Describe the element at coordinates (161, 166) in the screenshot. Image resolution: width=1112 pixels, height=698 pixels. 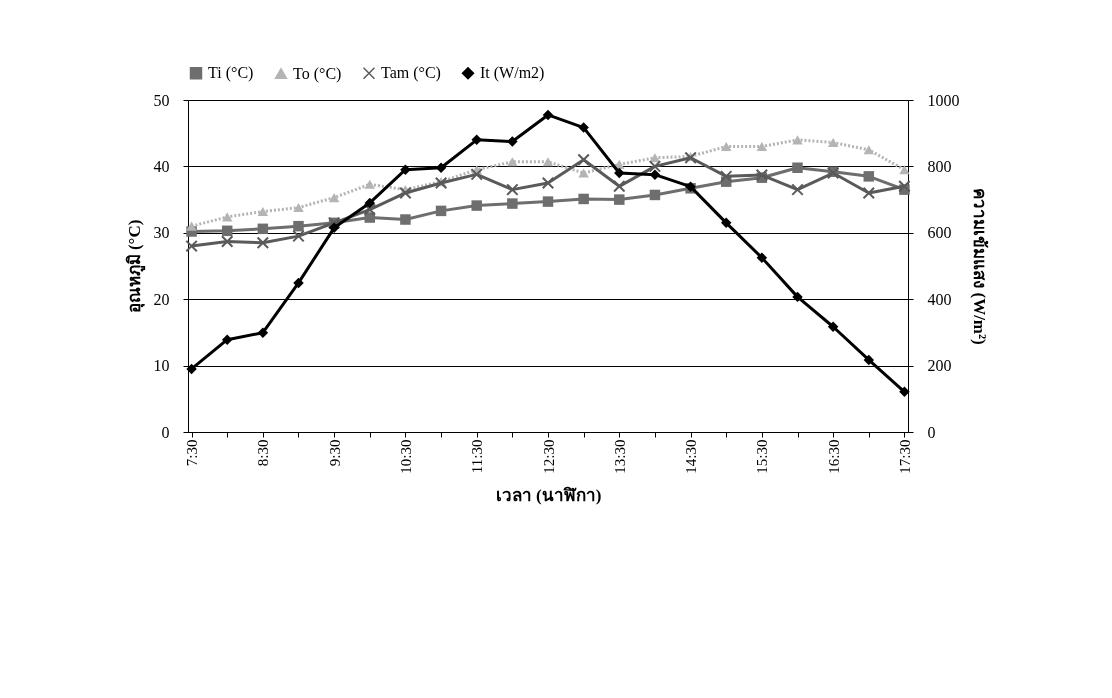
I see `y-tick-label: 40` at that location.